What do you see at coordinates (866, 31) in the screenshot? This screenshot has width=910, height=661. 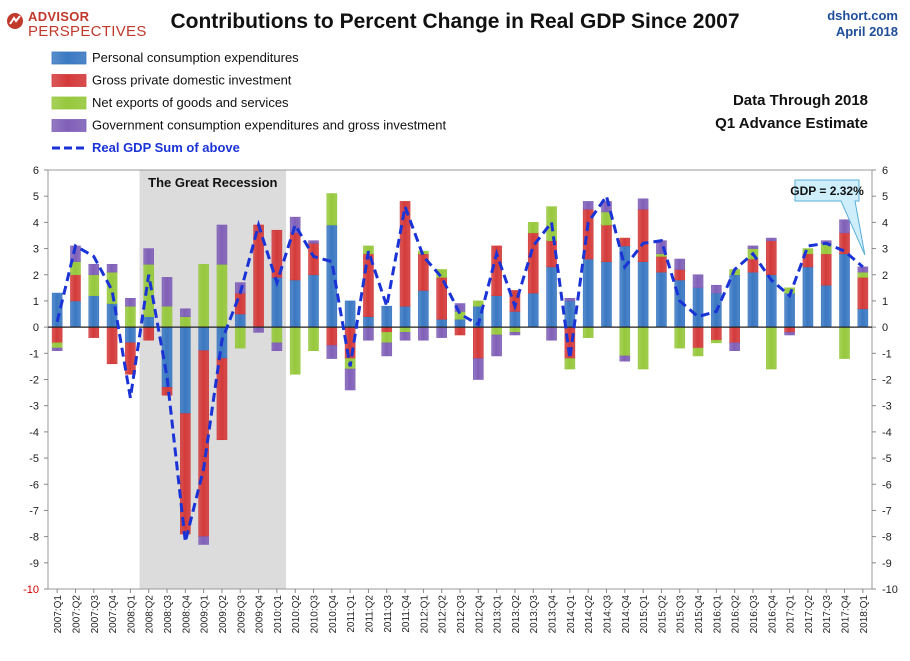 I see `date-label: April 2018` at bounding box center [866, 31].